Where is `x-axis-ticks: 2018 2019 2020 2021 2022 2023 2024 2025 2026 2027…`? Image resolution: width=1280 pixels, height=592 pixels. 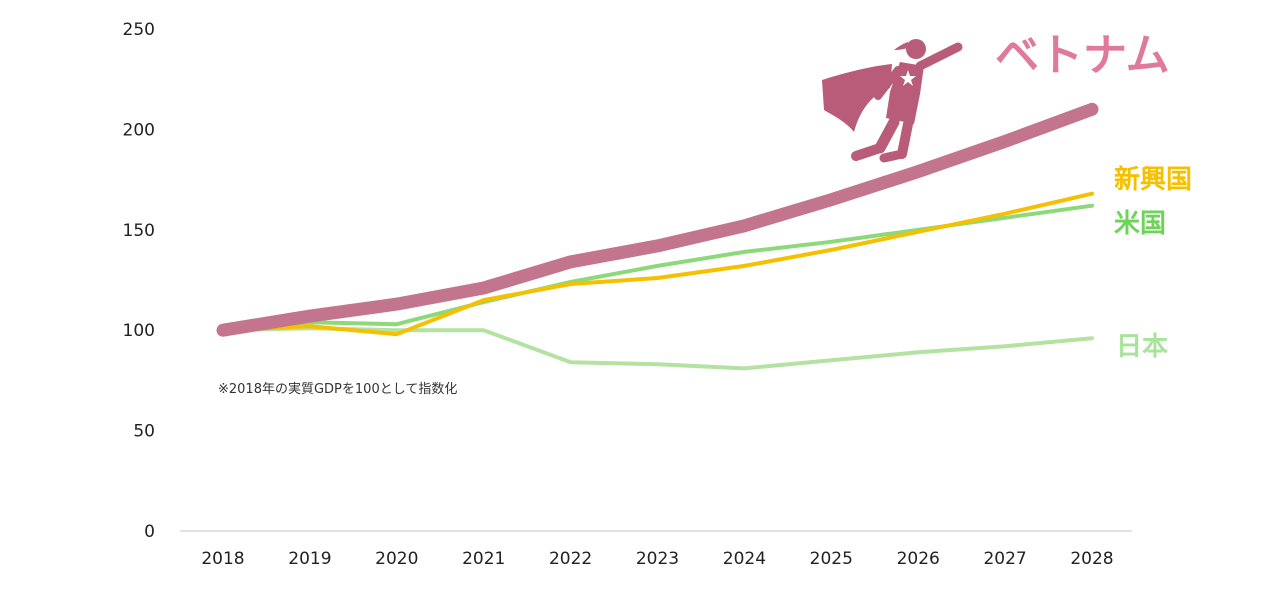
x-axis-ticks: 2018 2019 2020 2021 2022 2023 2024 2025 2026 2027… is located at coordinates (657, 559).